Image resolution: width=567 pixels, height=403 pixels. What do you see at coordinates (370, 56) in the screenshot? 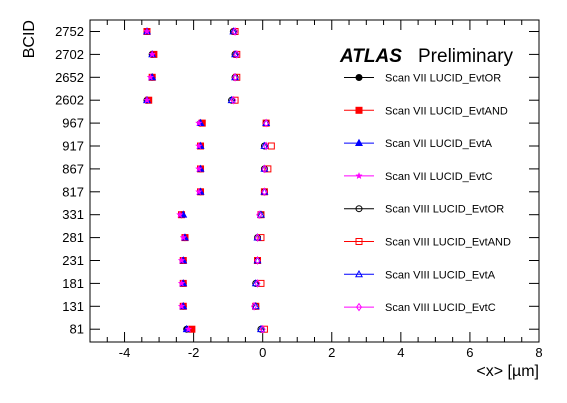
I see `branding-bold: ATLAS` at bounding box center [370, 56].